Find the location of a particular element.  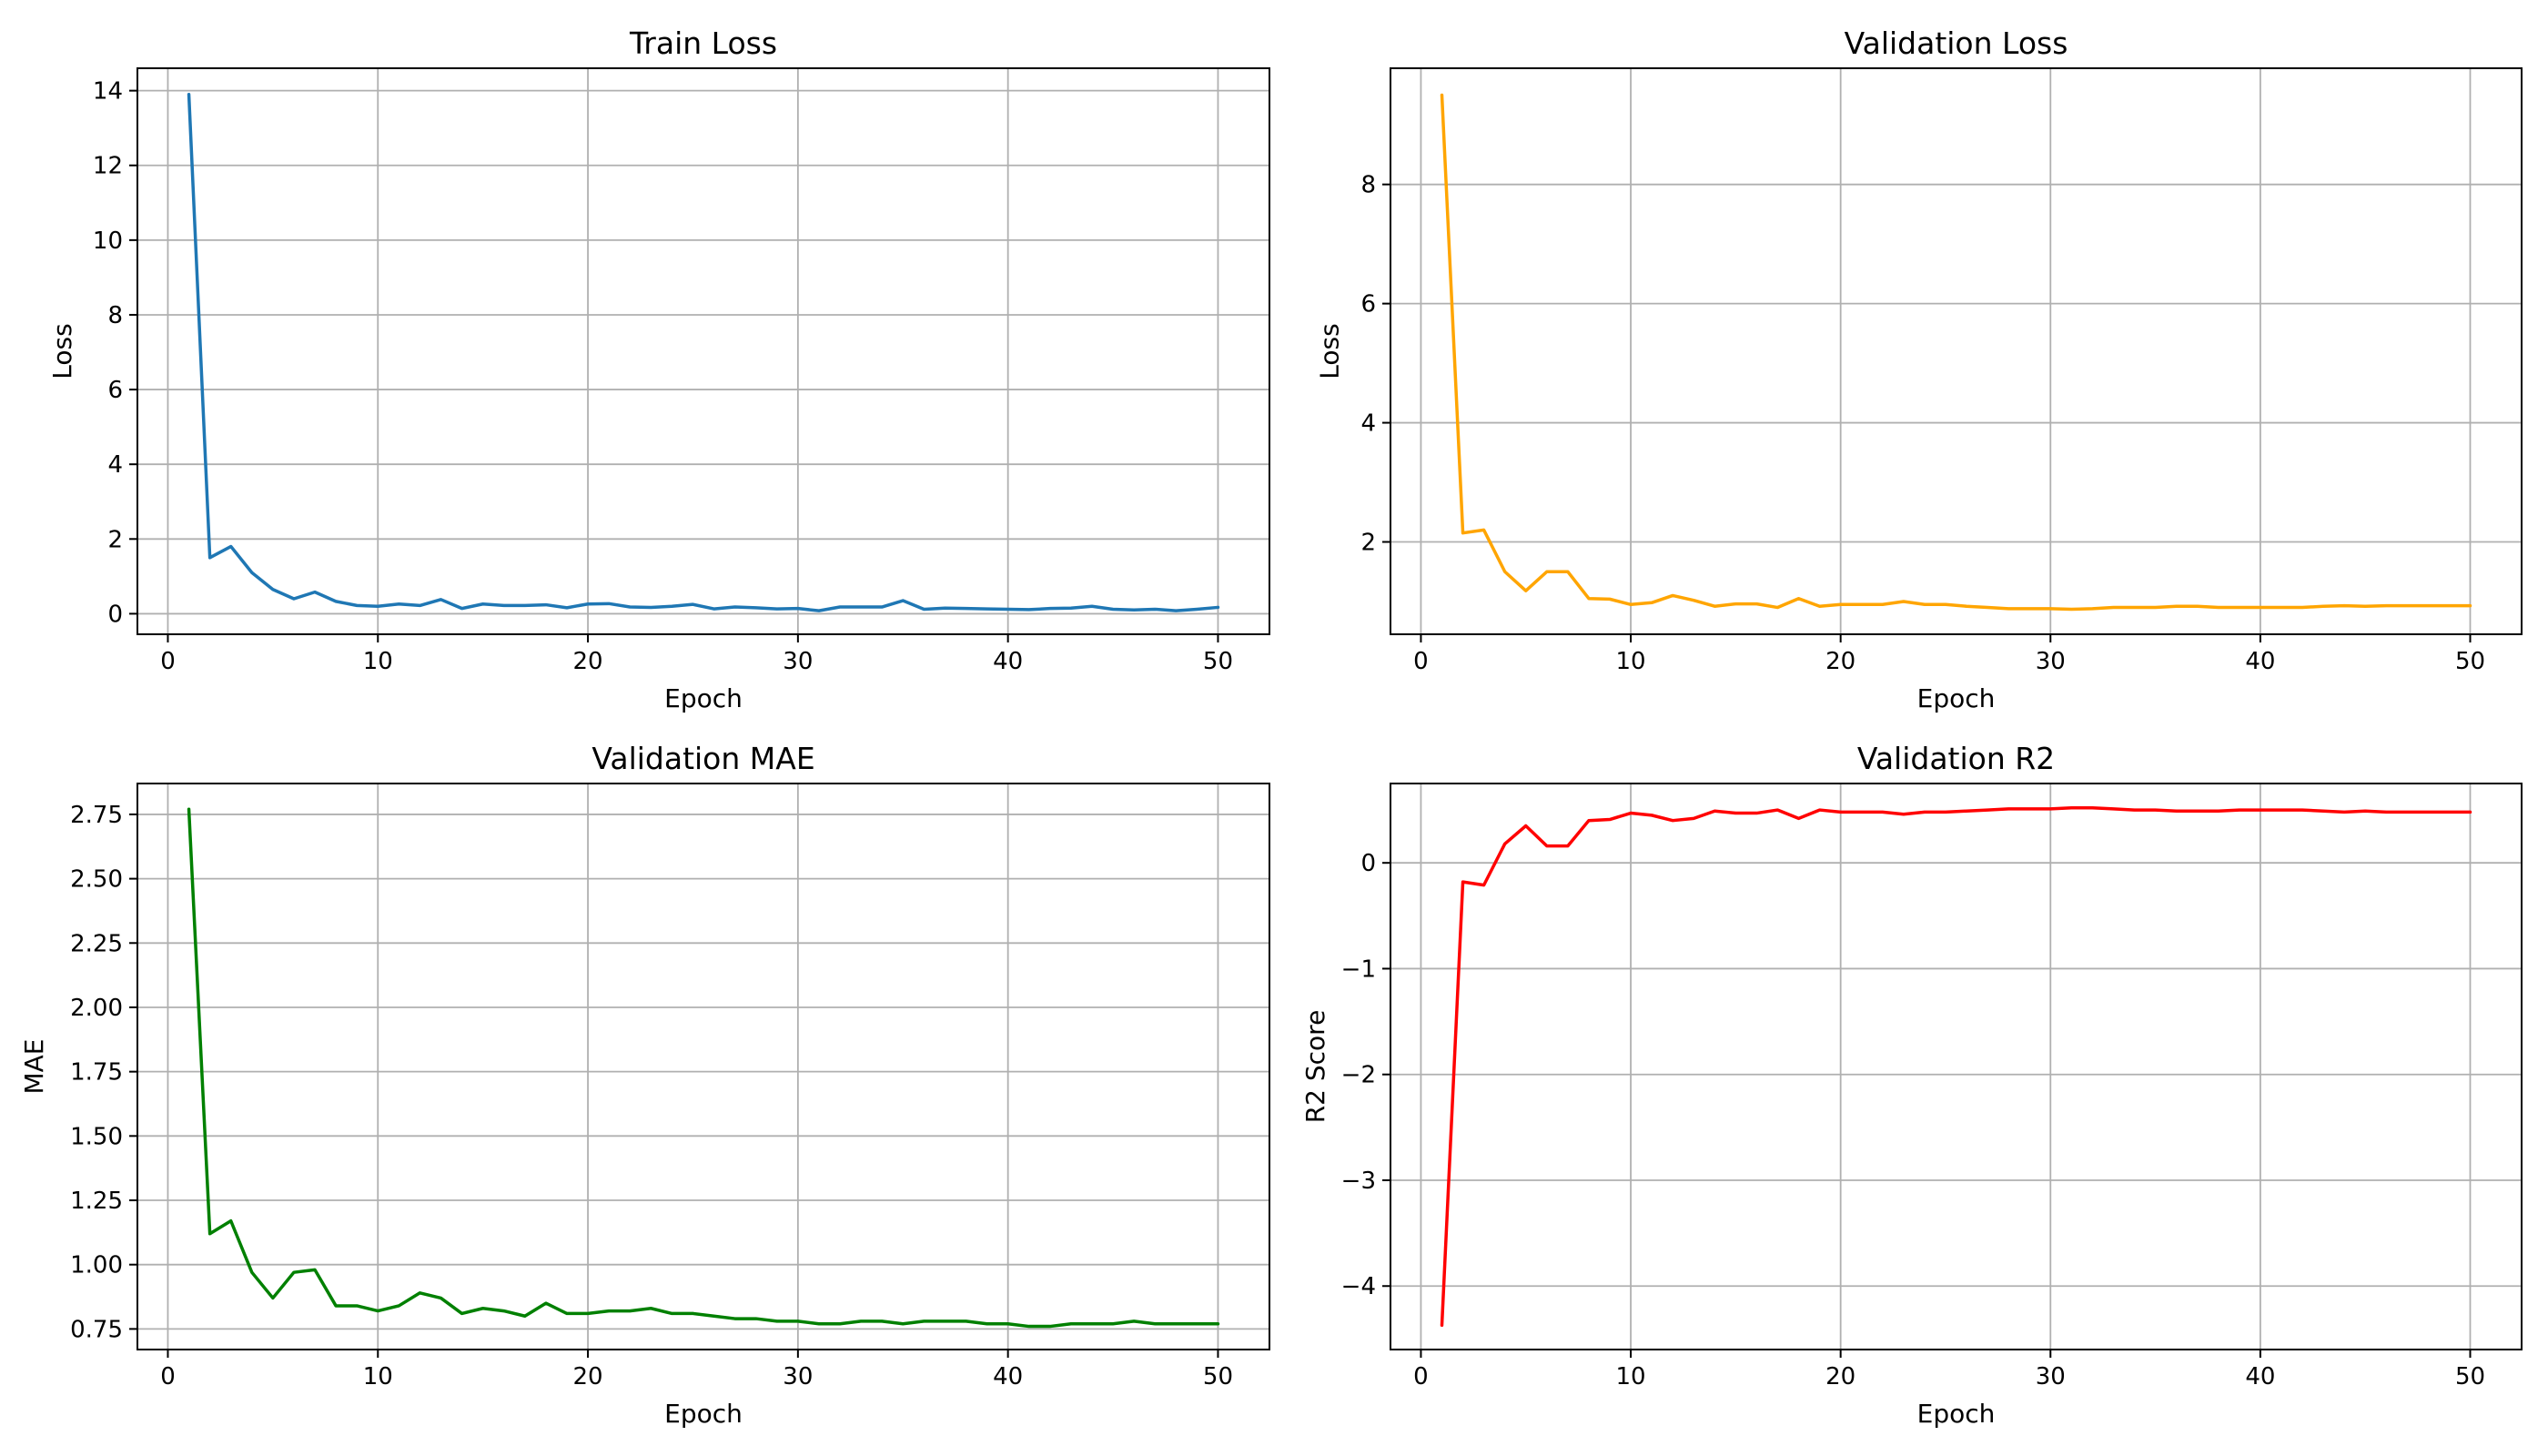

validation-r2-title: Validation R2 is located at coordinates (1956, 759).